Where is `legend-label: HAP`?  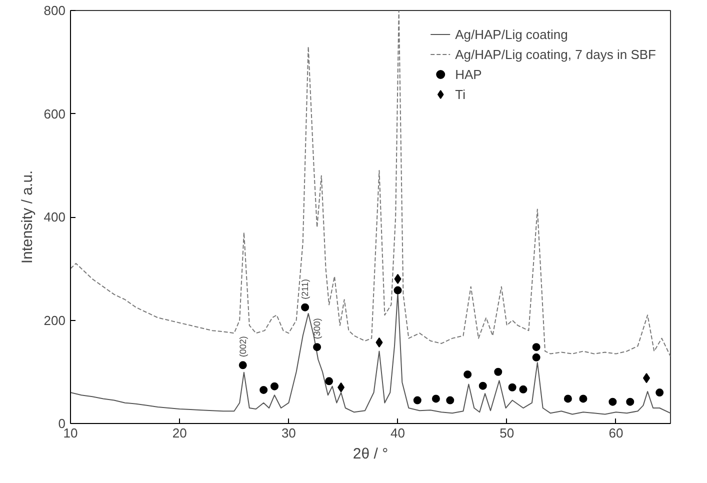
legend-label: HAP is located at coordinates (468, 74).